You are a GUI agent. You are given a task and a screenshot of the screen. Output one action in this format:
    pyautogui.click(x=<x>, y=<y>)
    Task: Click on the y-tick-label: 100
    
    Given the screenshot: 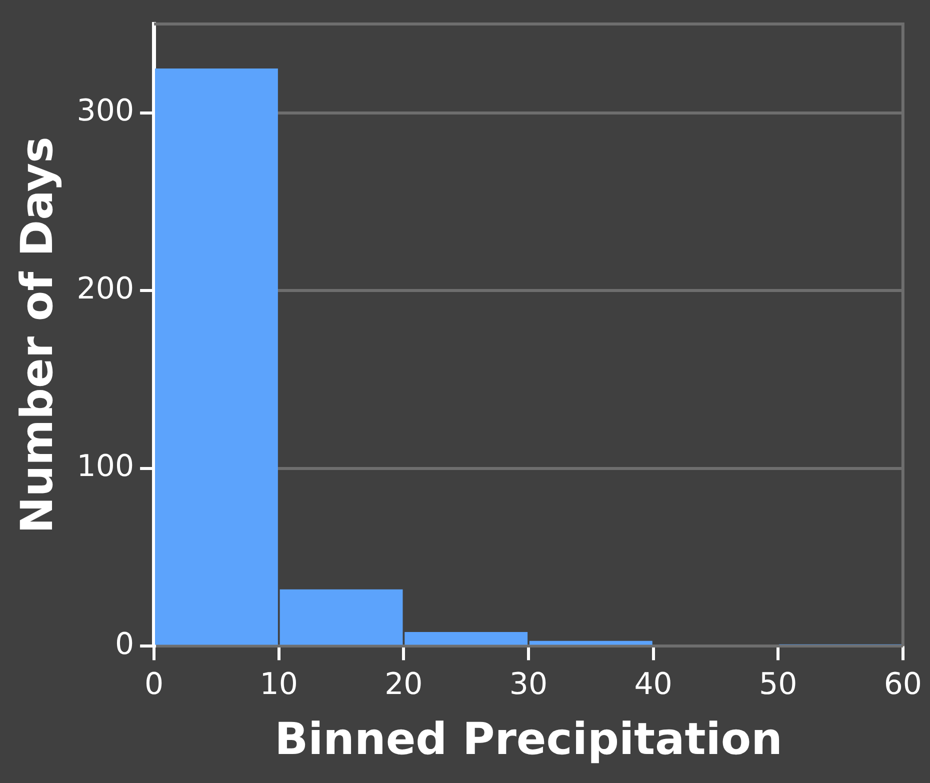 What is the action you would take?
    pyautogui.click(x=105, y=466)
    